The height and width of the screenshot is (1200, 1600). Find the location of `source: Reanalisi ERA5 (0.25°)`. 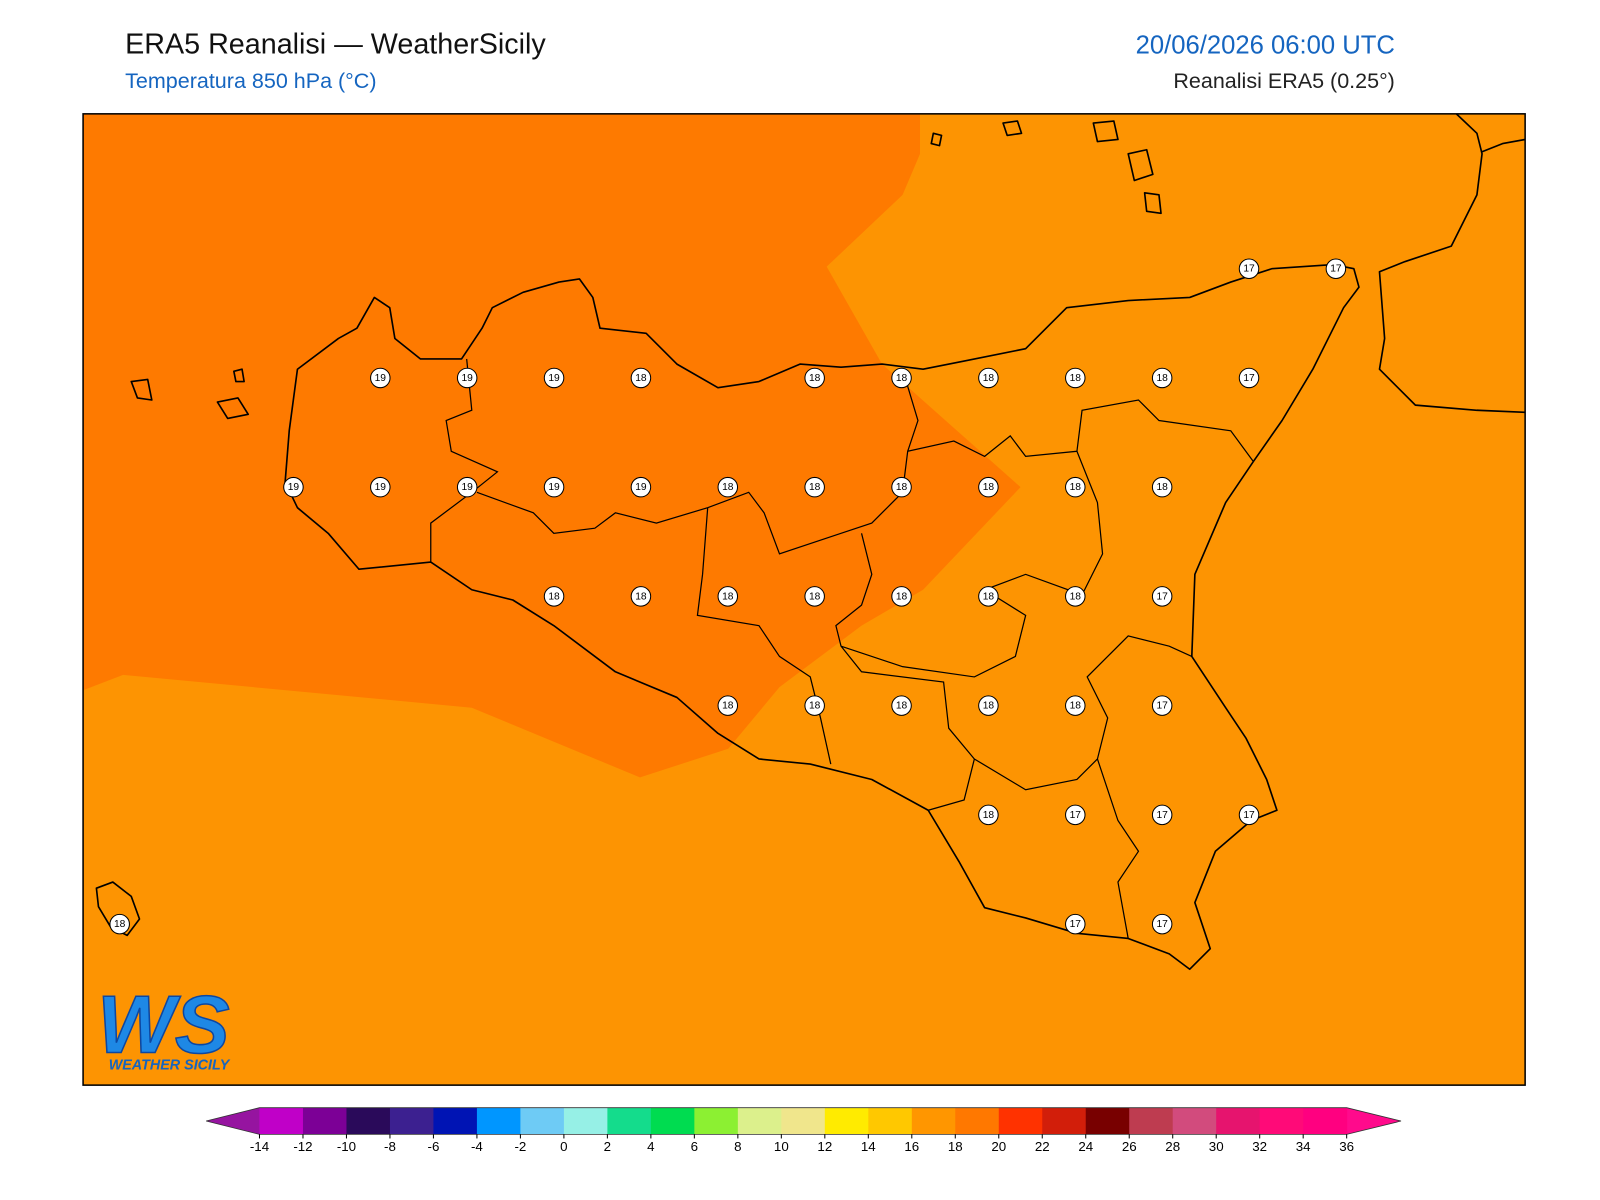

source: Reanalisi ERA5 (0.25°) is located at coordinates (1283, 81).